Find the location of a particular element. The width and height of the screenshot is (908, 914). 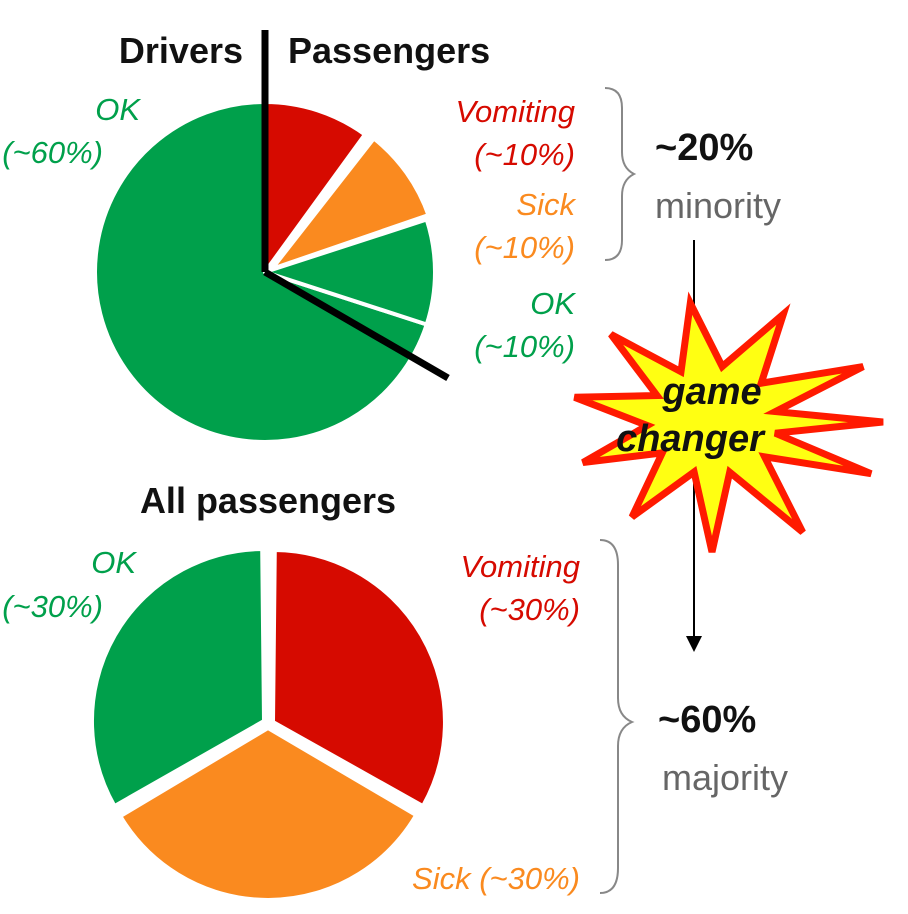

top-pie-slice-ok-passengers is located at coordinates (350, 272).